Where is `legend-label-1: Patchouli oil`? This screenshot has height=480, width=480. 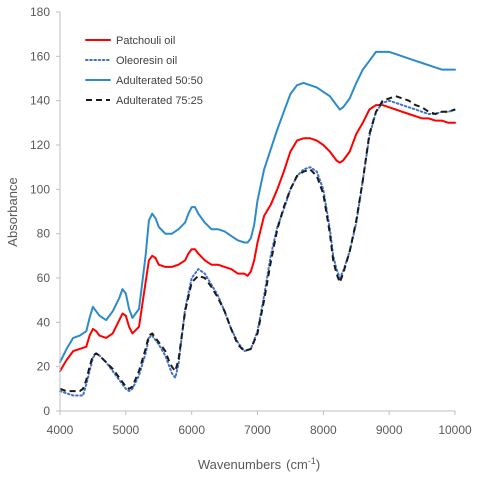
legend-label-1: Patchouli oil is located at coordinates (145, 41).